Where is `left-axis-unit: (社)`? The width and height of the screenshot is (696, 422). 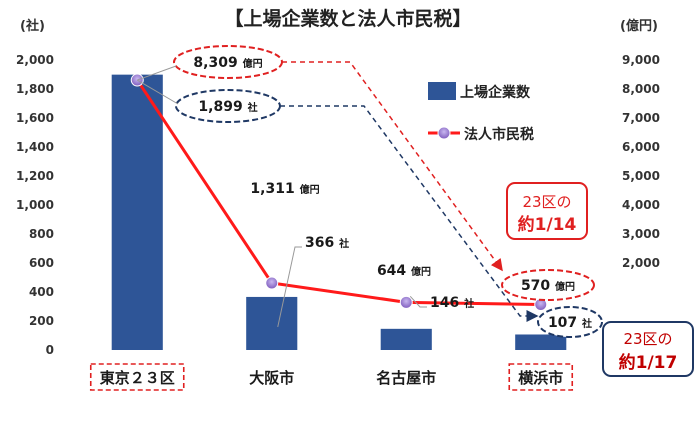
left-axis-unit: (社) is located at coordinates (32, 26).